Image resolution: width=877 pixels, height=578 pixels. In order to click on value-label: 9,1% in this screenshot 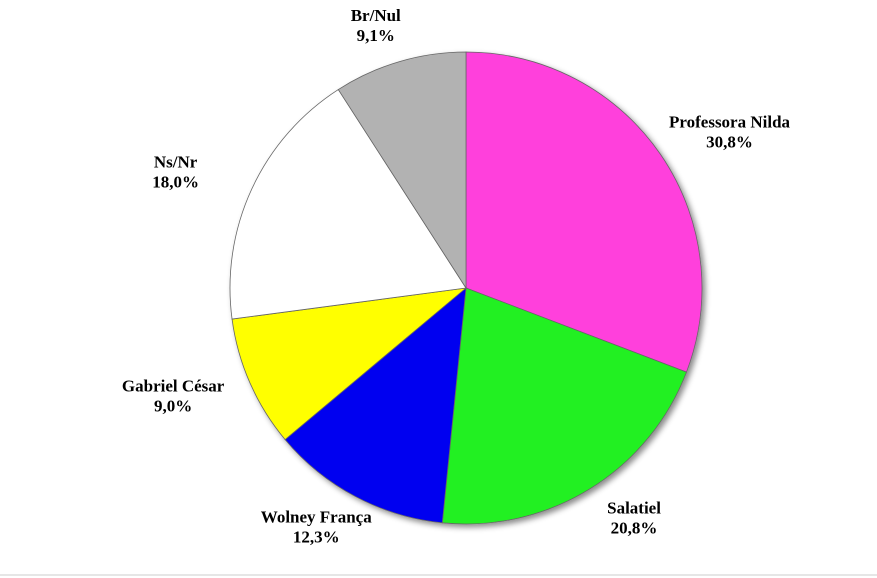, I will do `click(376, 35)`.